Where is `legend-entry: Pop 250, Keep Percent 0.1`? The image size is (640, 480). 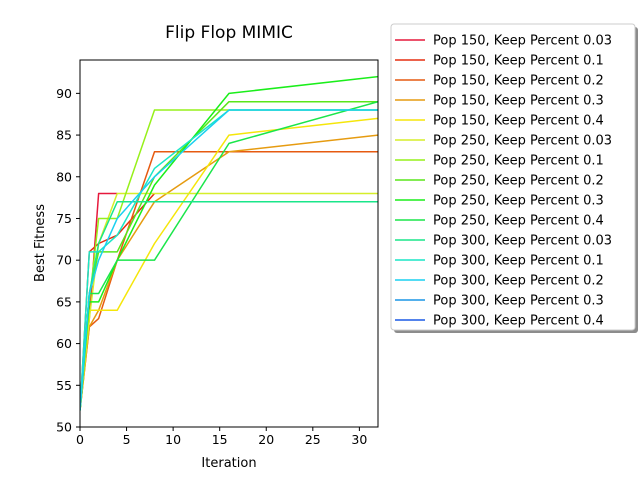 legend-entry: Pop 250, Keep Percent 0.1 is located at coordinates (518, 161).